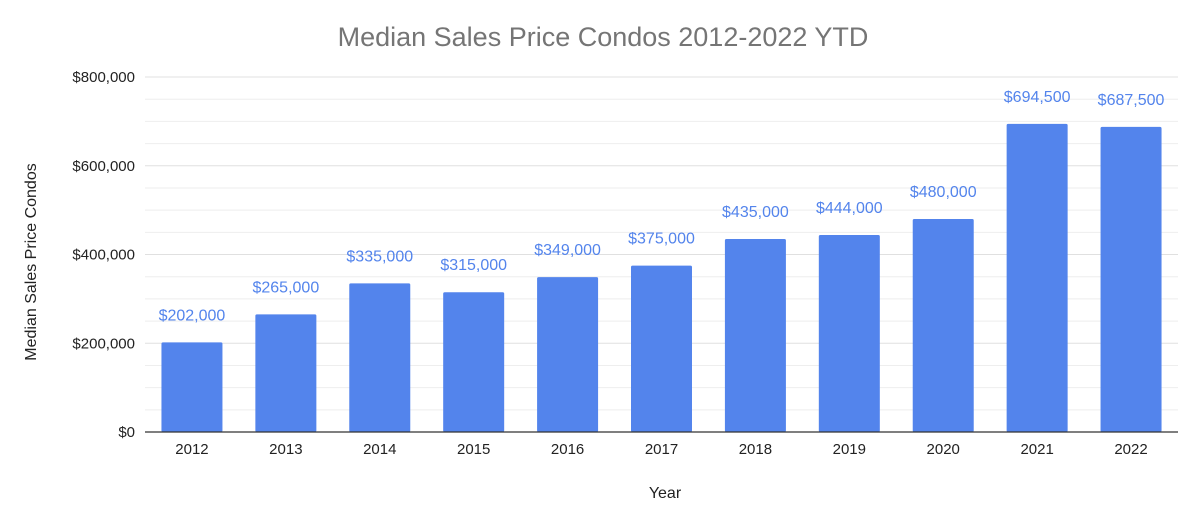  Describe the element at coordinates (379, 256) in the screenshot. I see `data-label-2014: $335,000` at that location.